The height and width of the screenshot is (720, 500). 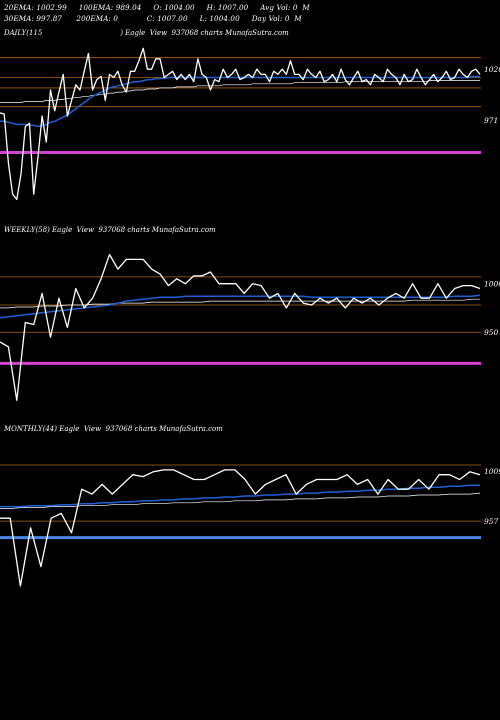 What do you see at coordinates (240, 91) in the screenshot?
I see `daily-ema-slow-line` at bounding box center [240, 91].